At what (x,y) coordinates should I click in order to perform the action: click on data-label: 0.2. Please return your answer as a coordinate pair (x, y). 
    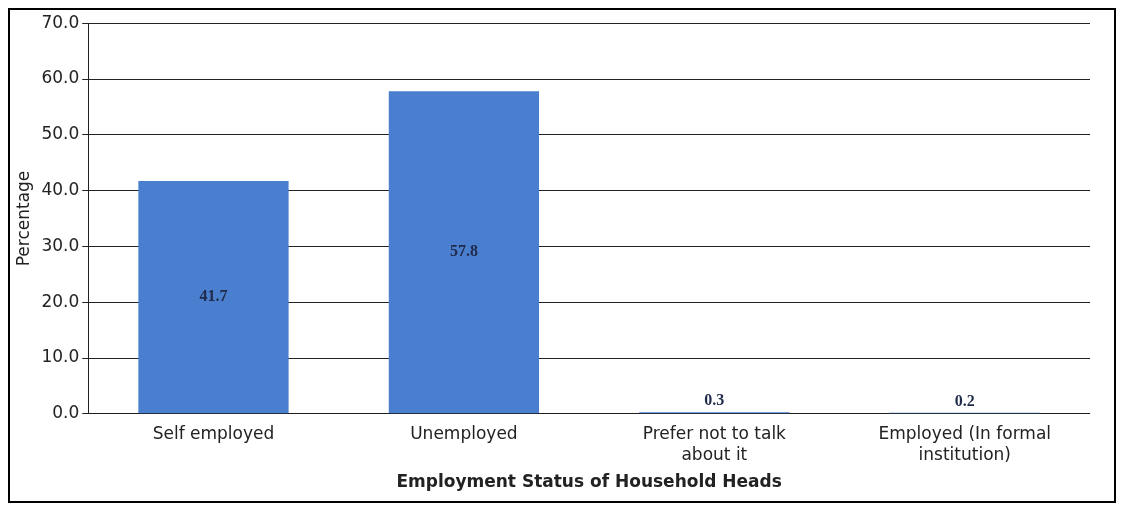
    Looking at the image, I should click on (964, 400).